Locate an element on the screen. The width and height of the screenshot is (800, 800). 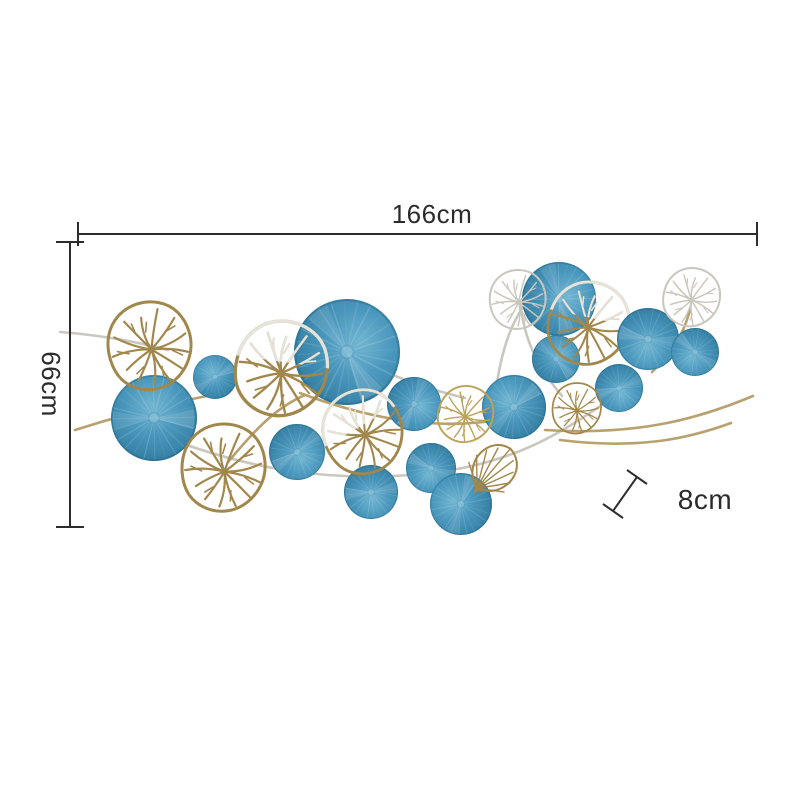
height-dimension-label: 66cm is located at coordinates (51, 384).